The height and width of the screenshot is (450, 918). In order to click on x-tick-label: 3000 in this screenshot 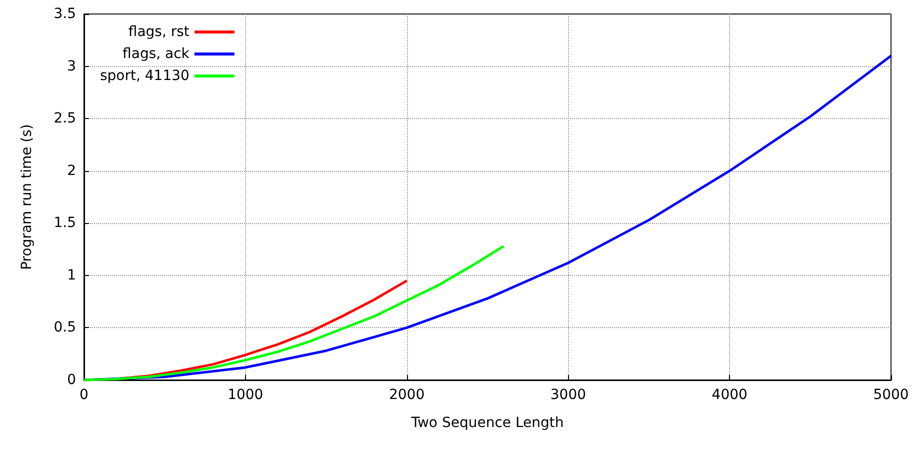, I will do `click(568, 395)`.